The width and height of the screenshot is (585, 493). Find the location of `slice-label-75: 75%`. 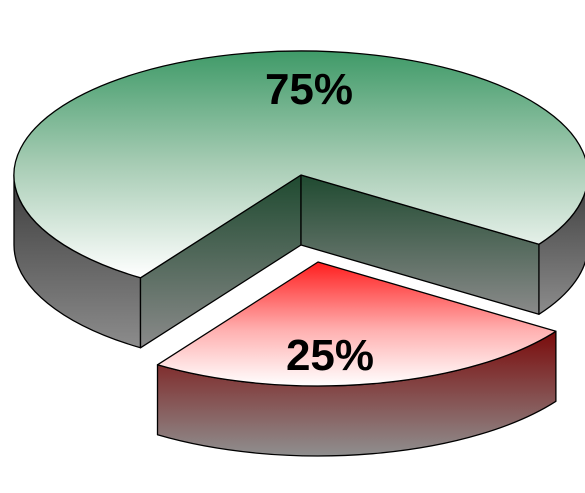

slice-label-75: 75% is located at coordinates (309, 89).